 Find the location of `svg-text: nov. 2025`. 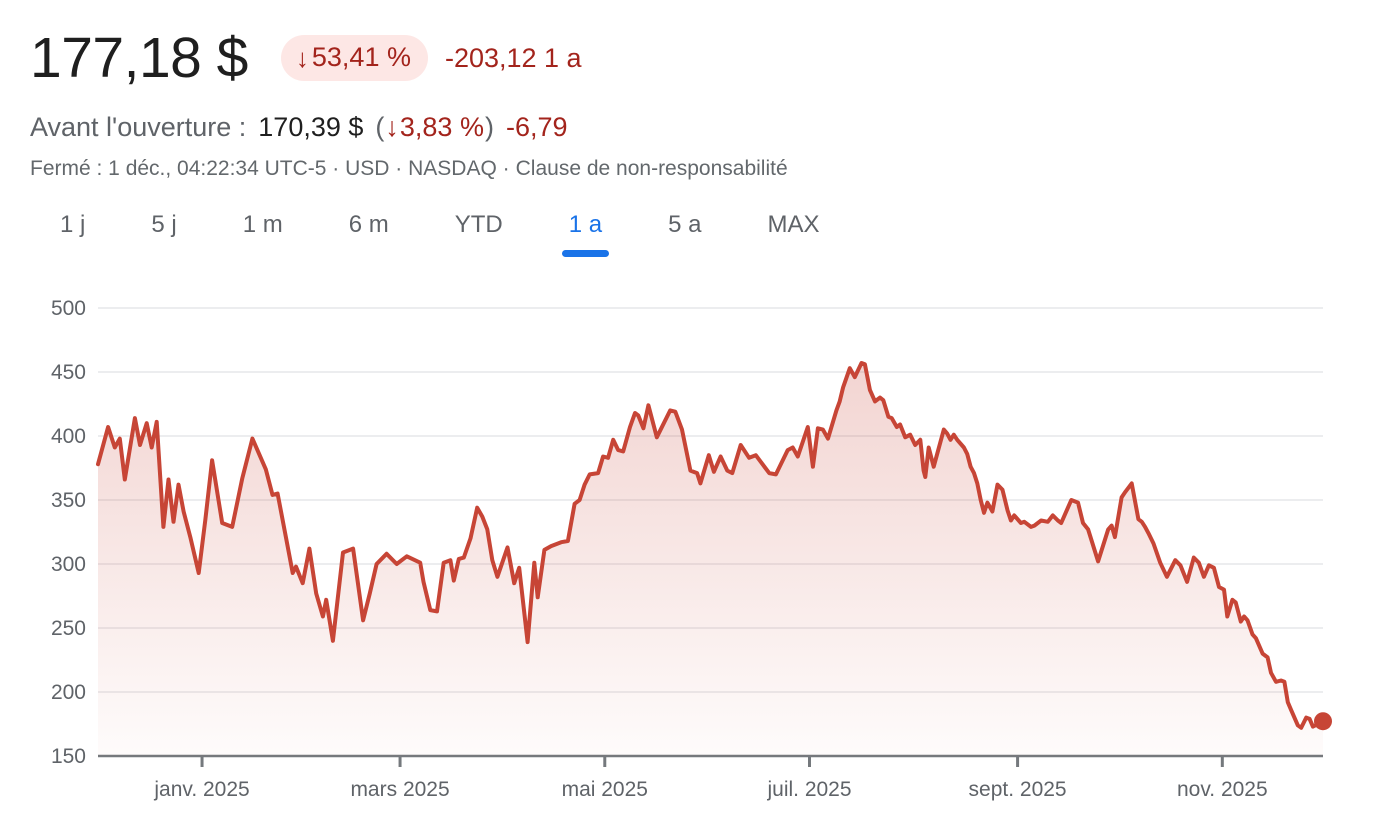

svg-text: nov. 2025 is located at coordinates (1222, 789).